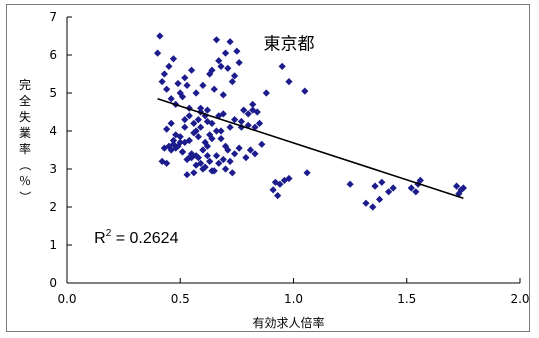 Image resolution: width=539 pixels, height=338 pixels. Describe the element at coordinates (53, 93) in the screenshot. I see `y-tick-label: 5` at that location.